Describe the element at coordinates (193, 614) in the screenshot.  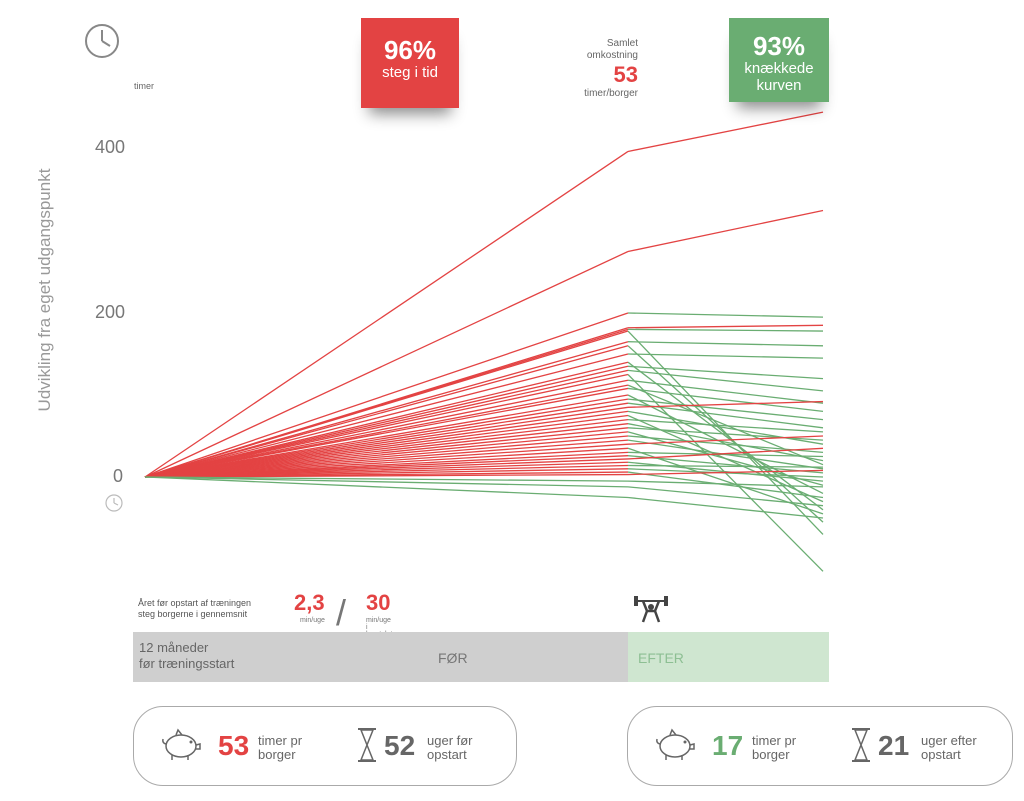
I see `before-note-line2: steg borgerne i gennemsnit` at that location.